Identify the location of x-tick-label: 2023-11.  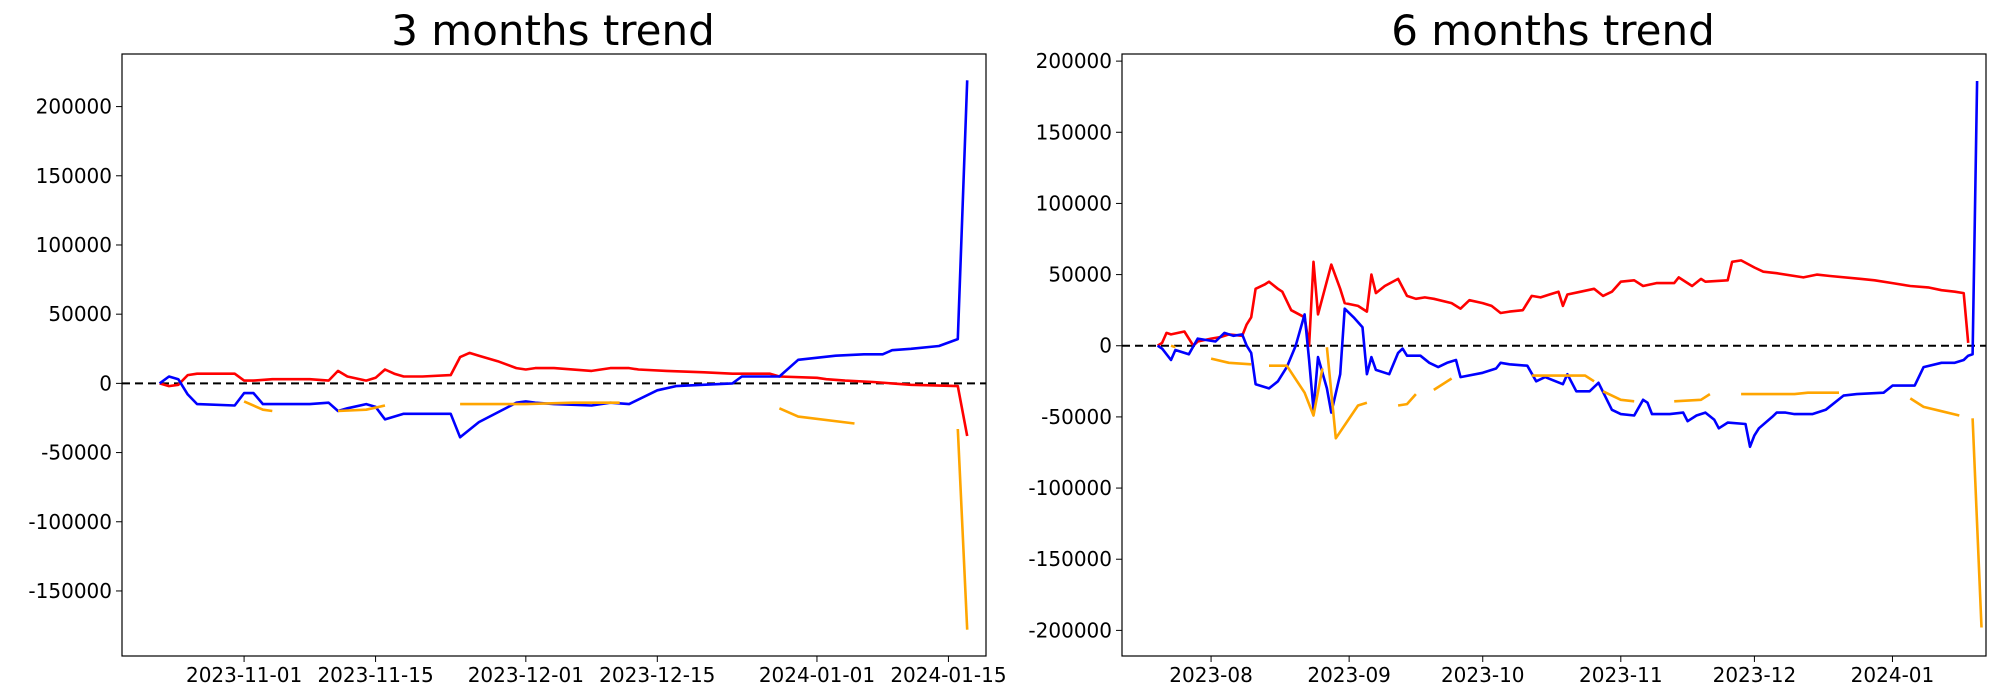
(1621, 675).